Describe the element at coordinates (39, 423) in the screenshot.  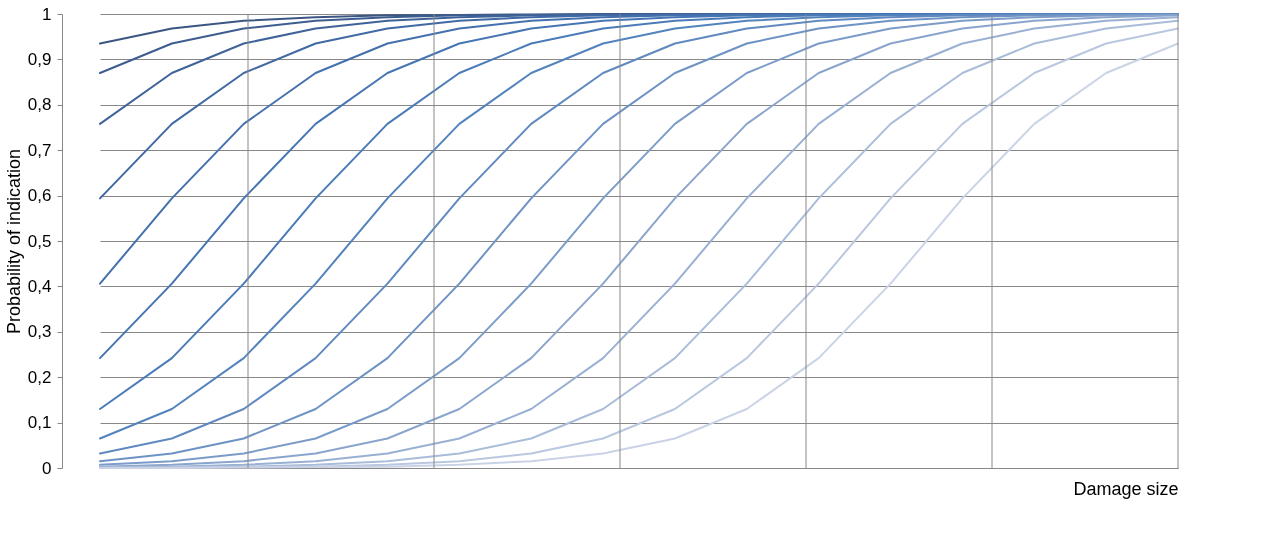
I see `y-tick-label: 0,1` at that location.